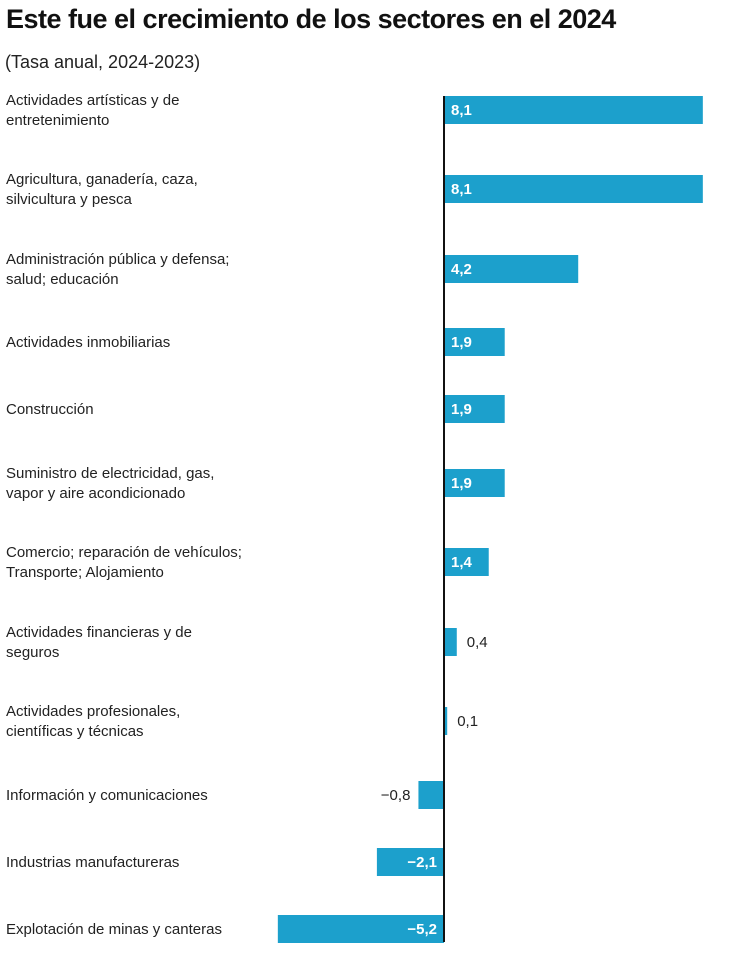 This screenshot has height=967, width=746. I want to click on category-label-line: Industrias manufactureras, so click(92, 862).